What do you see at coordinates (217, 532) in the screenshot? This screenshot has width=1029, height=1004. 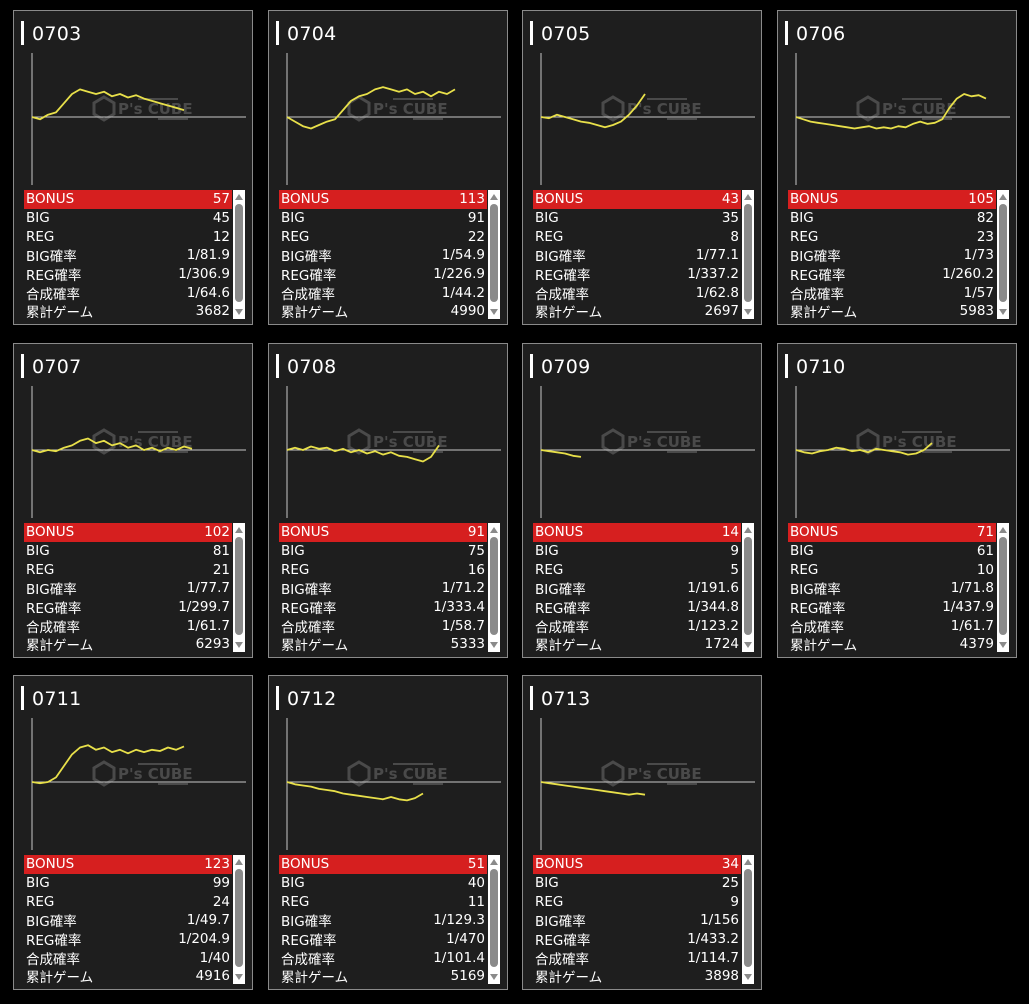 I see `stat-value: 102` at bounding box center [217, 532].